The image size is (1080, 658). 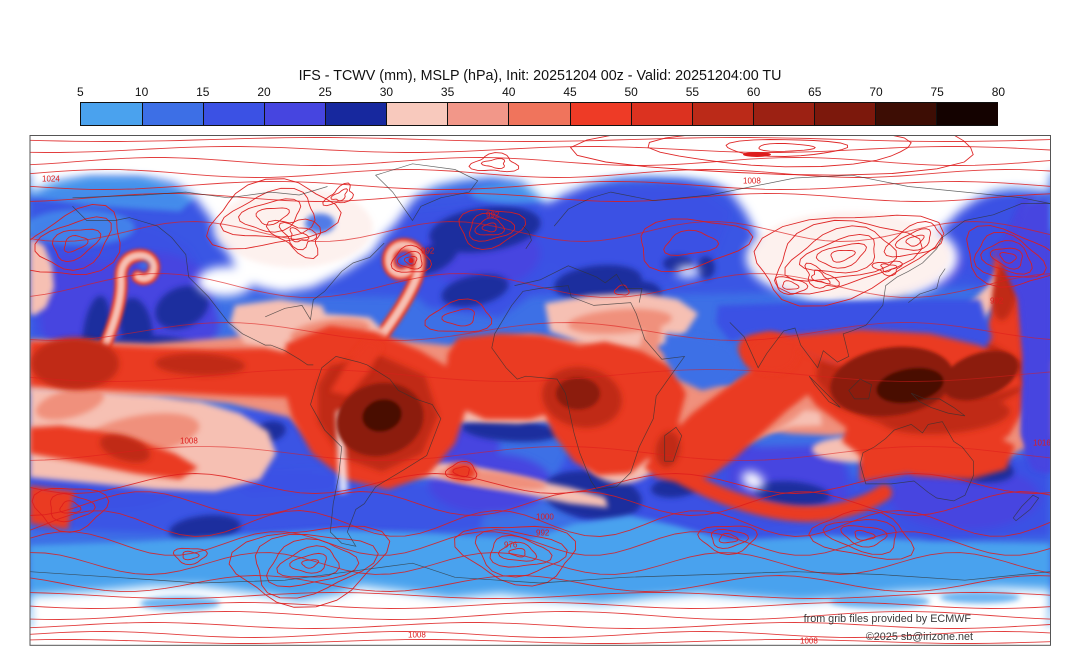 What do you see at coordinates (545, 517) in the screenshot?
I see `svg-text: 1000` at bounding box center [545, 517].